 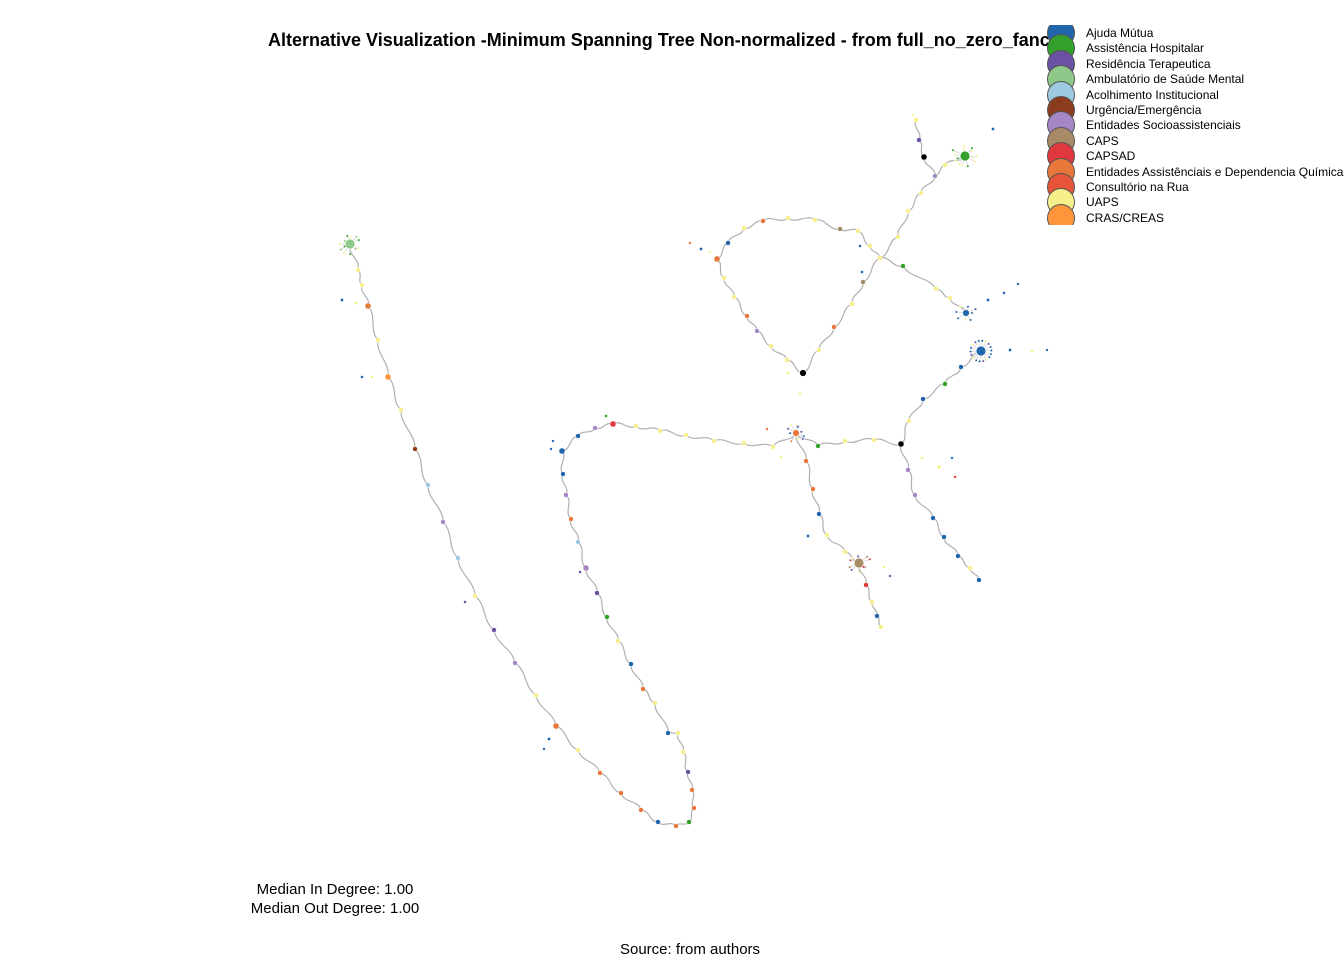 I want to click on edge-lower-right, so click(x=939, y=512).